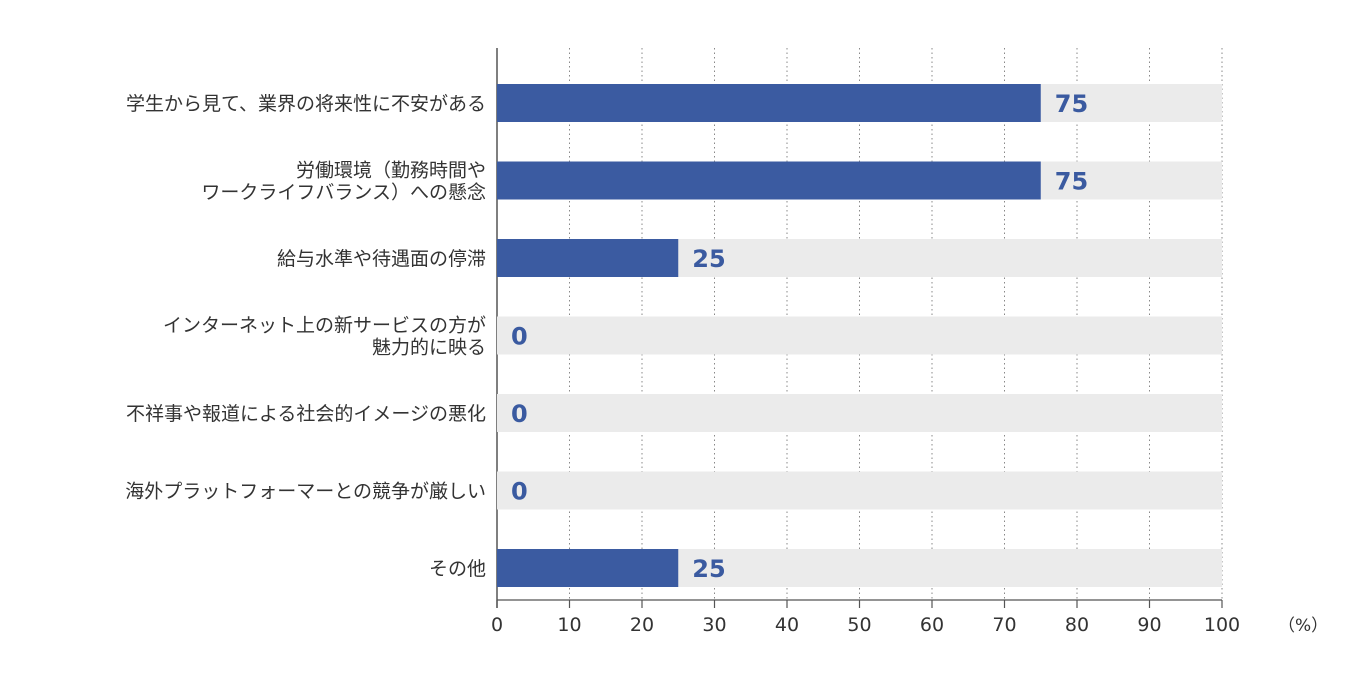 Image resolution: width=1346 pixels, height=689 pixels. Describe the element at coordinates (1303, 626) in the screenshot. I see `unit-label: （%）` at that location.